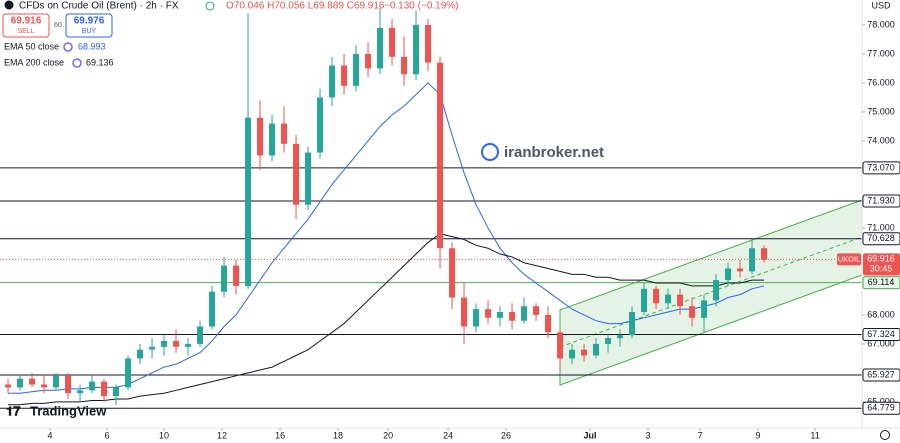 The image size is (900, 443). What do you see at coordinates (881, 401) in the screenshot?
I see `y-tick-label: 65.000` at bounding box center [881, 401].